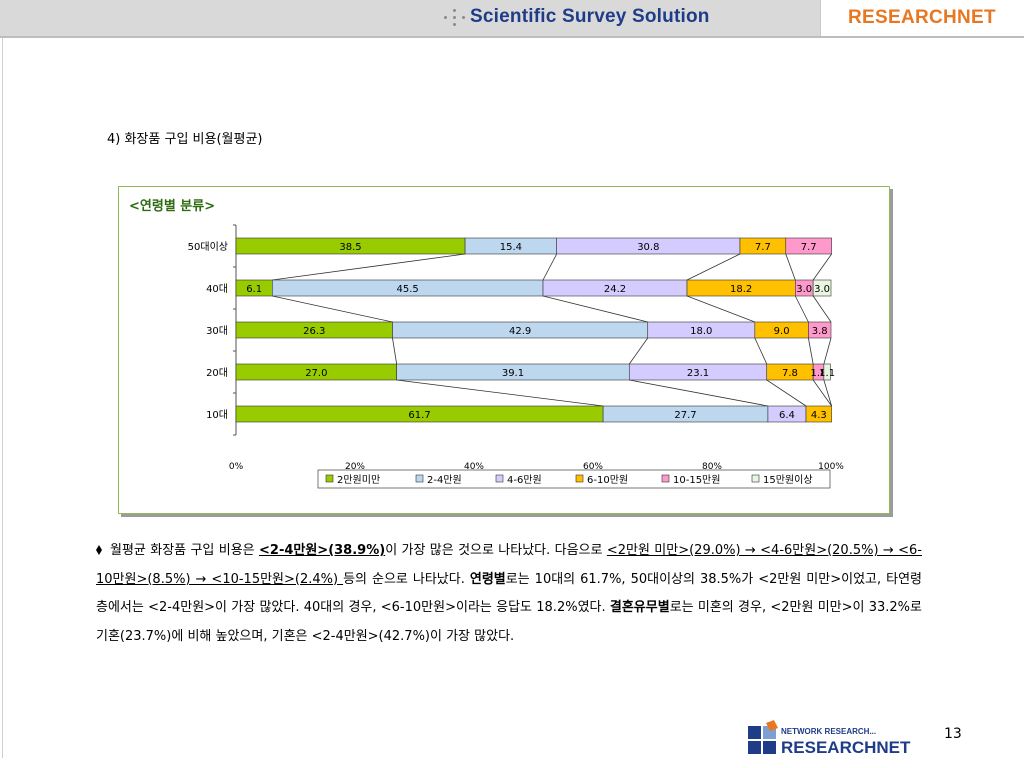 Image resolution: width=1024 pixels, height=768 pixels. What do you see at coordinates (685, 415) in the screenshot?
I see `data-label: 27.7` at bounding box center [685, 415].